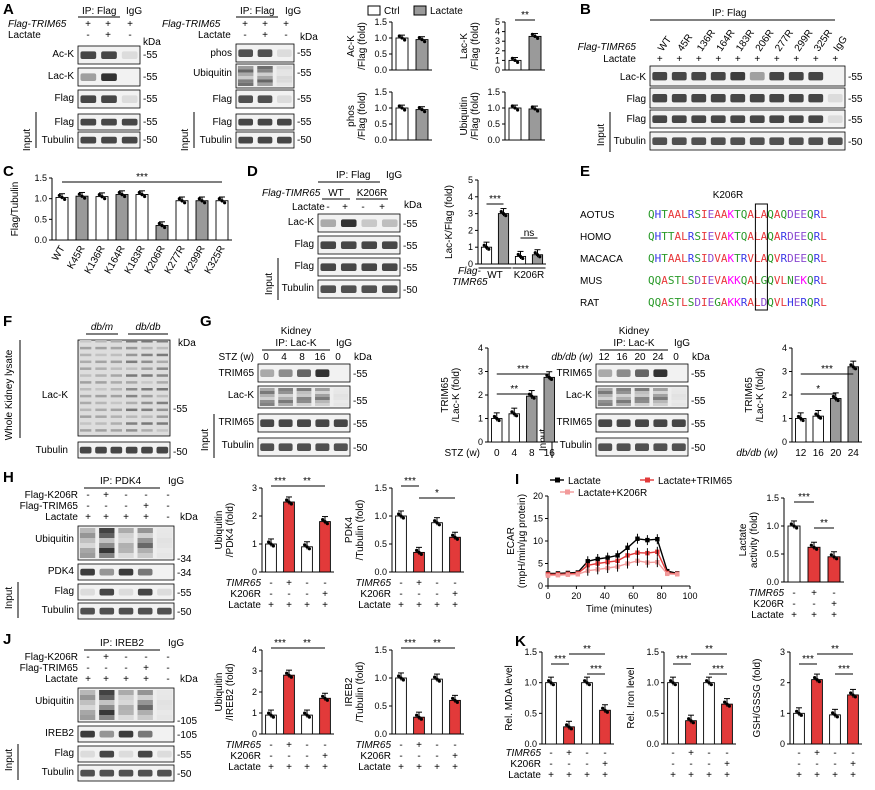 Image resolution: width=875 pixels, height=790 pixels. Describe the element at coordinates (686, 42) in the screenshot. I see `B-lane: 45R` at that location.